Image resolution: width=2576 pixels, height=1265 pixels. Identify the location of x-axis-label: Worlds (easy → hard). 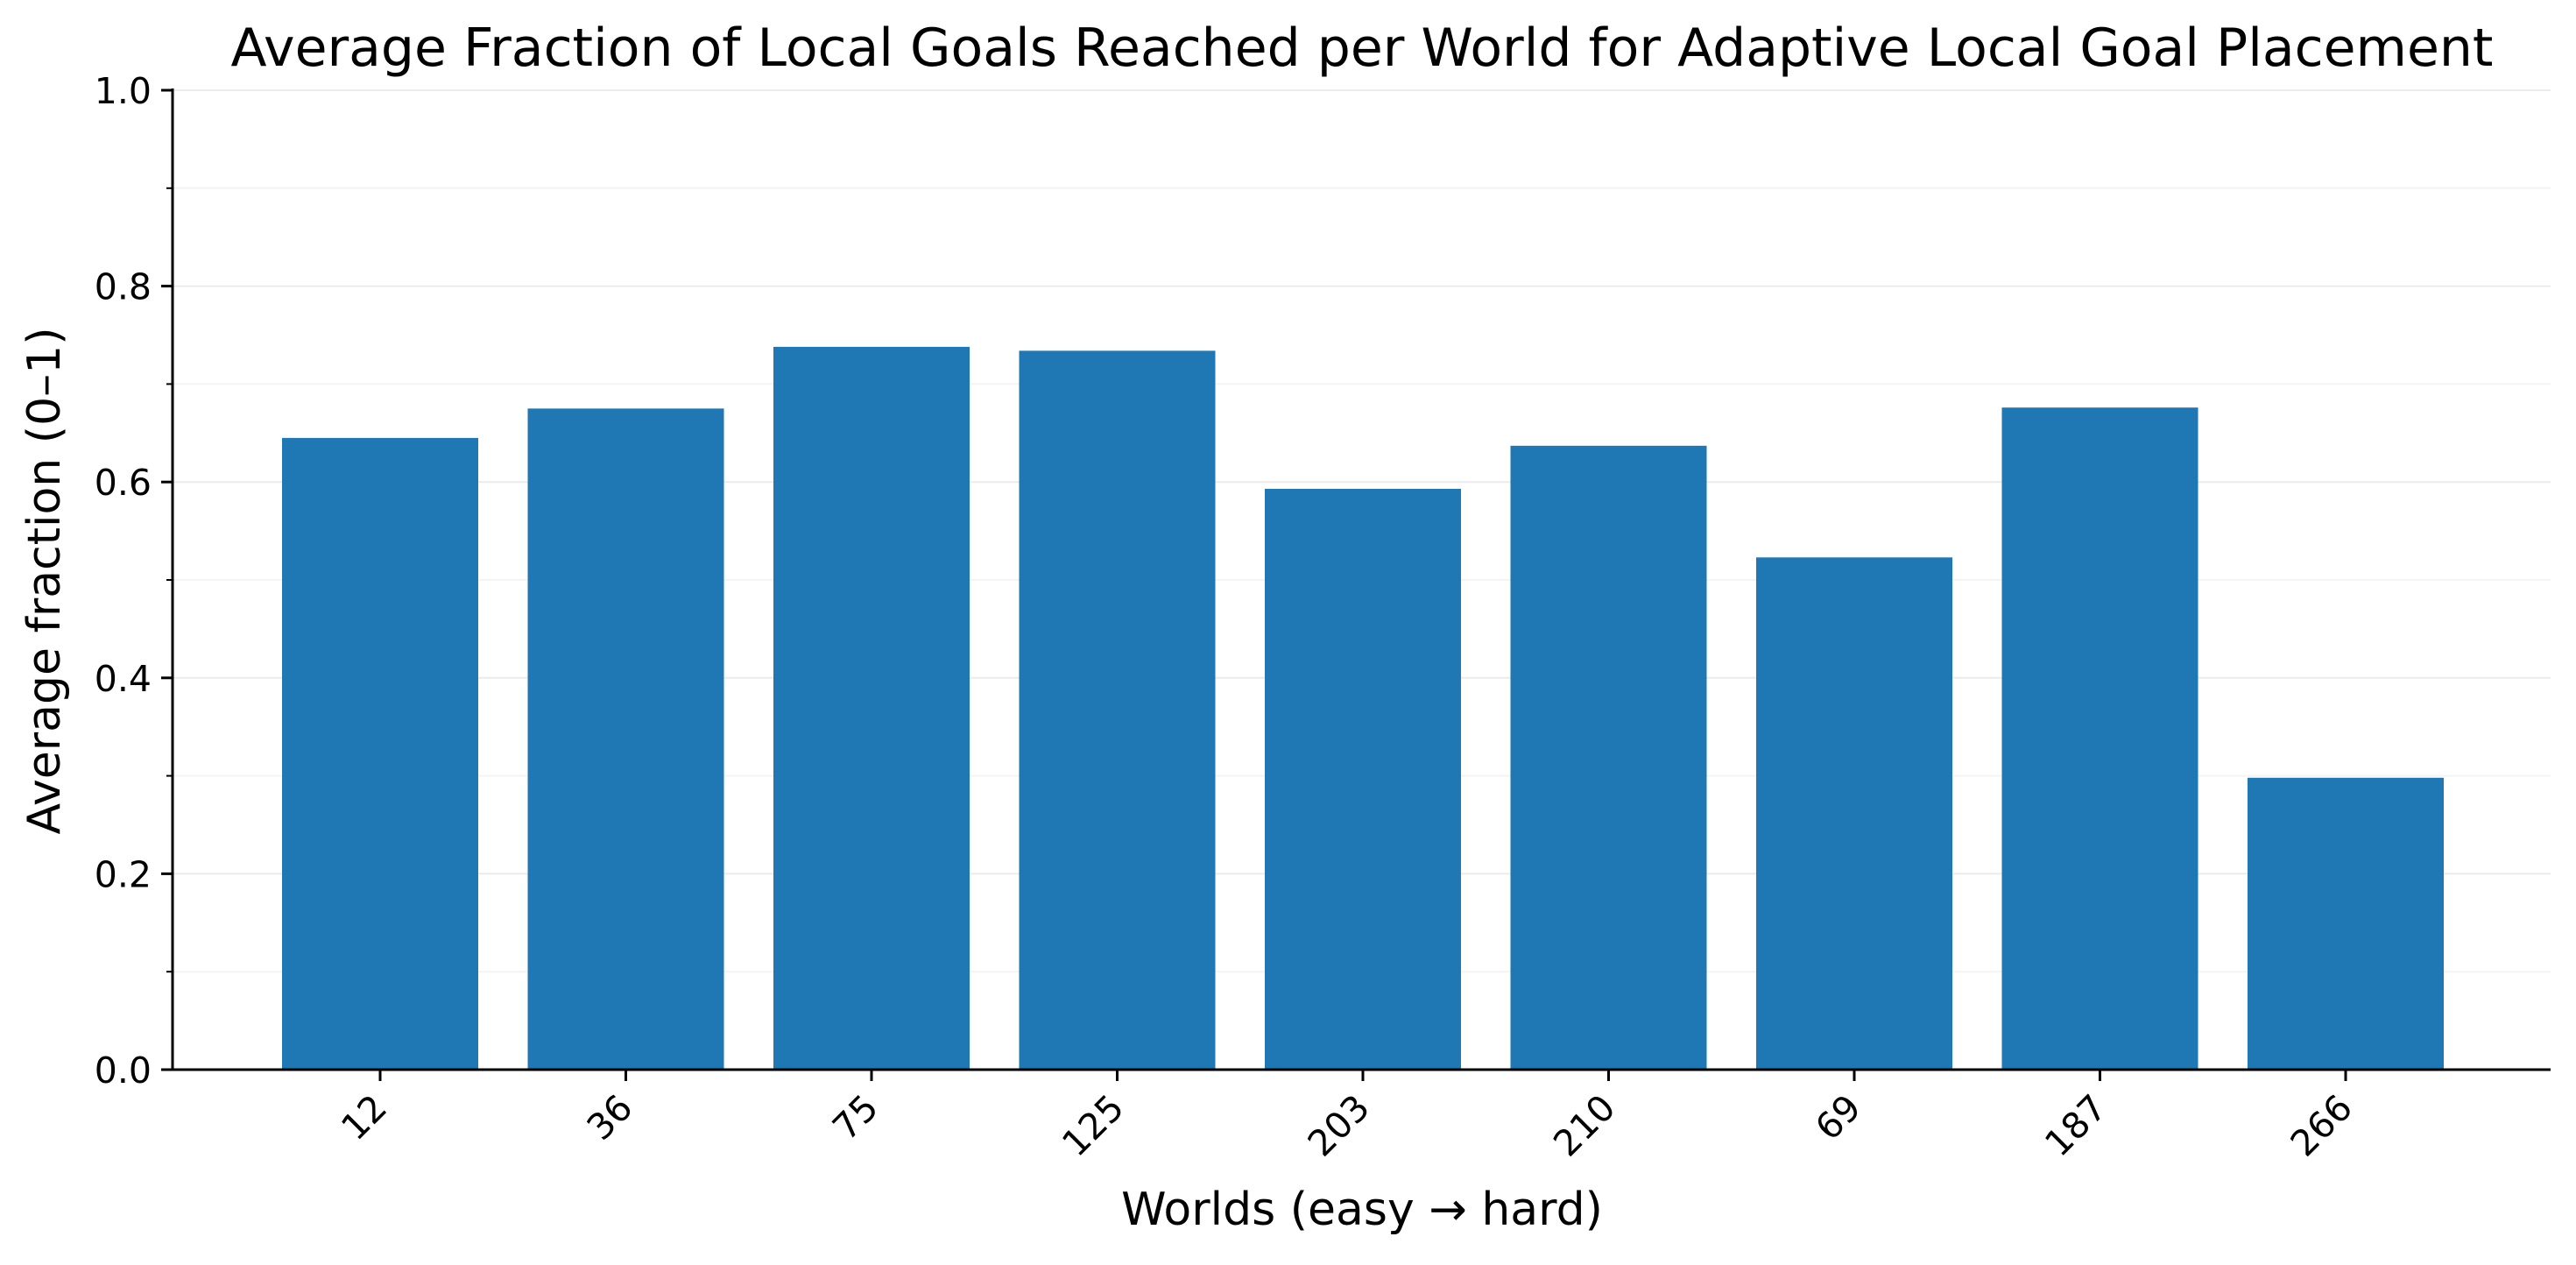
(1362, 1210).